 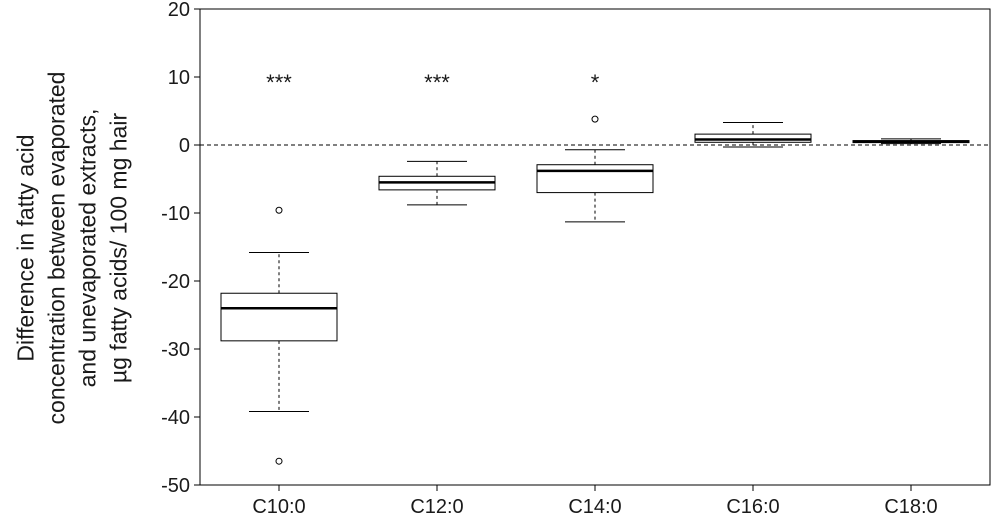 I want to click on significance-markers: *** *** *, so click(x=433, y=82).